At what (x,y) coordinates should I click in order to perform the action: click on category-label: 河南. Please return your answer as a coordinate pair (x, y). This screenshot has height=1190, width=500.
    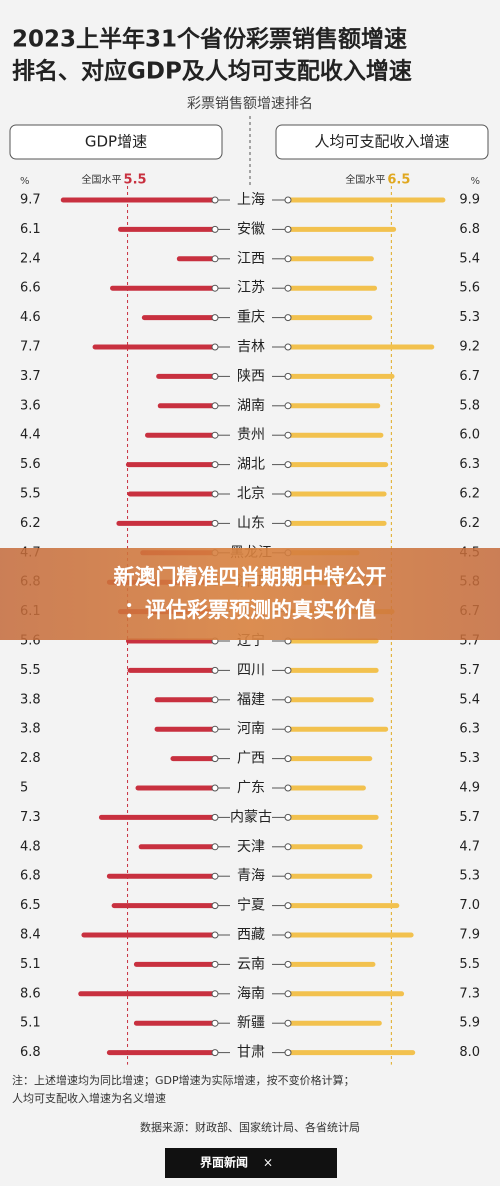
    Looking at the image, I should click on (251, 729).